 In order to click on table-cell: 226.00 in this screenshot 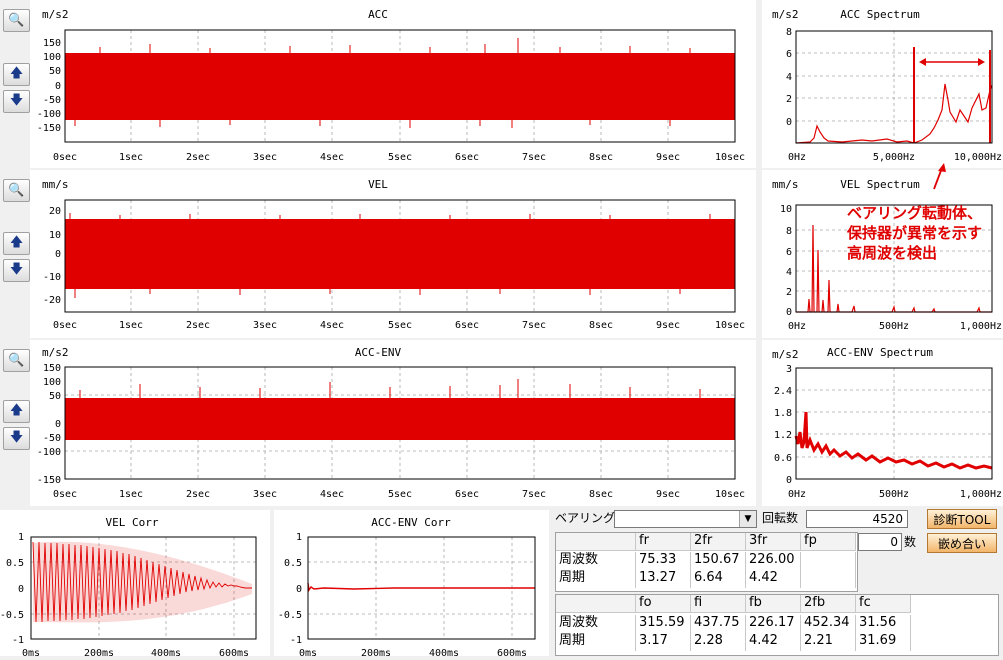, I will do `click(773, 561)`.